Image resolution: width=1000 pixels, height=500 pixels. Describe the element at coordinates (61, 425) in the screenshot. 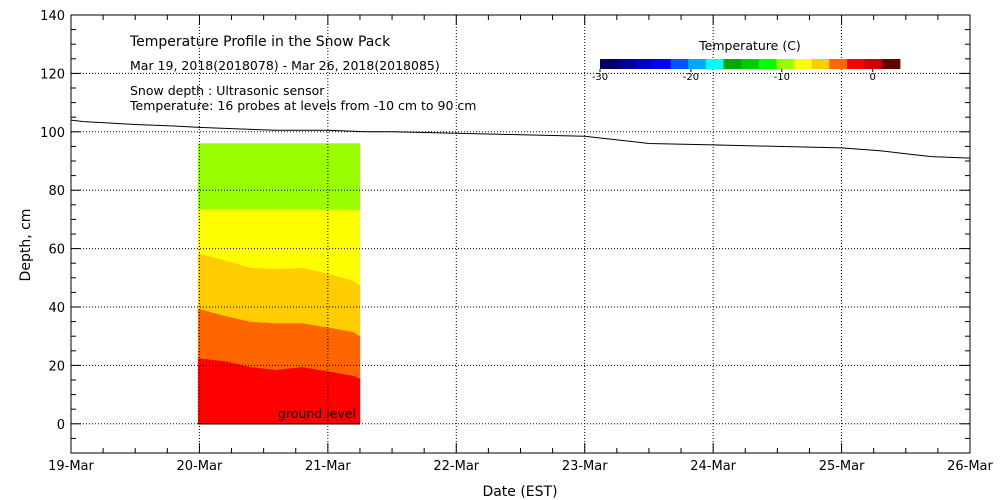

I see `y-tick-label: 0` at that location.